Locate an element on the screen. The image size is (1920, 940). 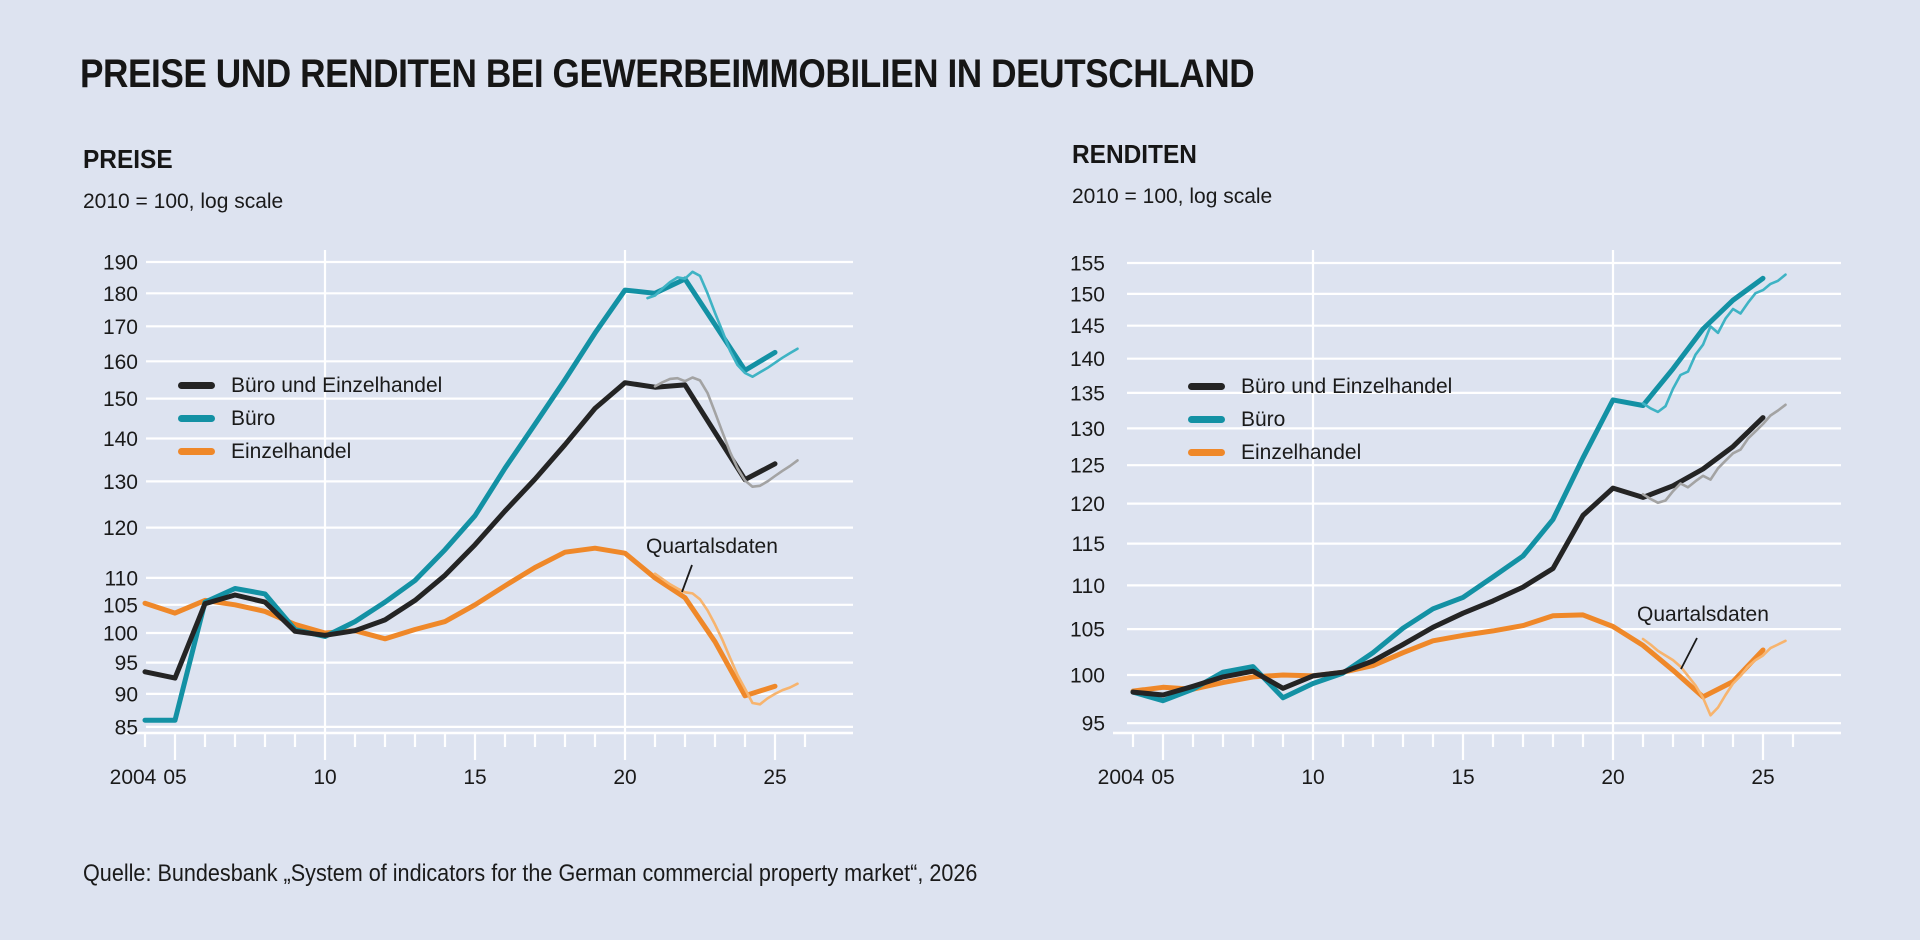
annotation-quartalsdaten-preise: Quartalsdaten is located at coordinates (712, 546).